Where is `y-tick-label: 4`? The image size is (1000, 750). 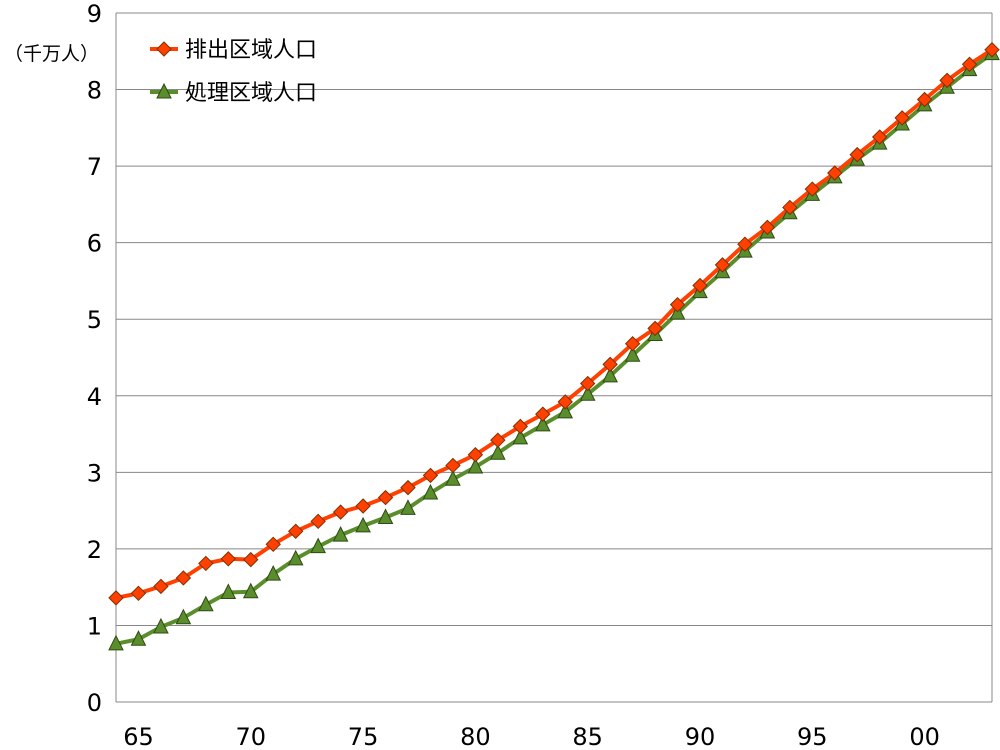
y-tick-label: 4 is located at coordinates (94, 397).